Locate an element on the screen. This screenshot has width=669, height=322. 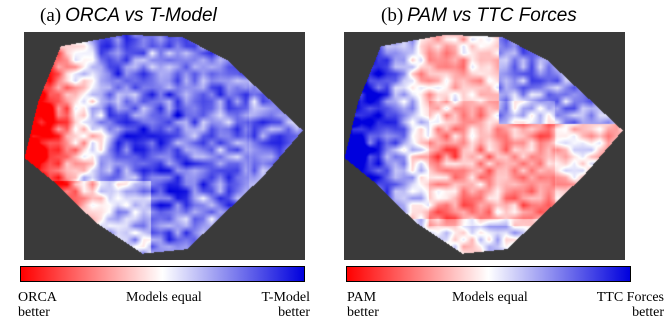
colorbar-a is located at coordinates (162, 274).